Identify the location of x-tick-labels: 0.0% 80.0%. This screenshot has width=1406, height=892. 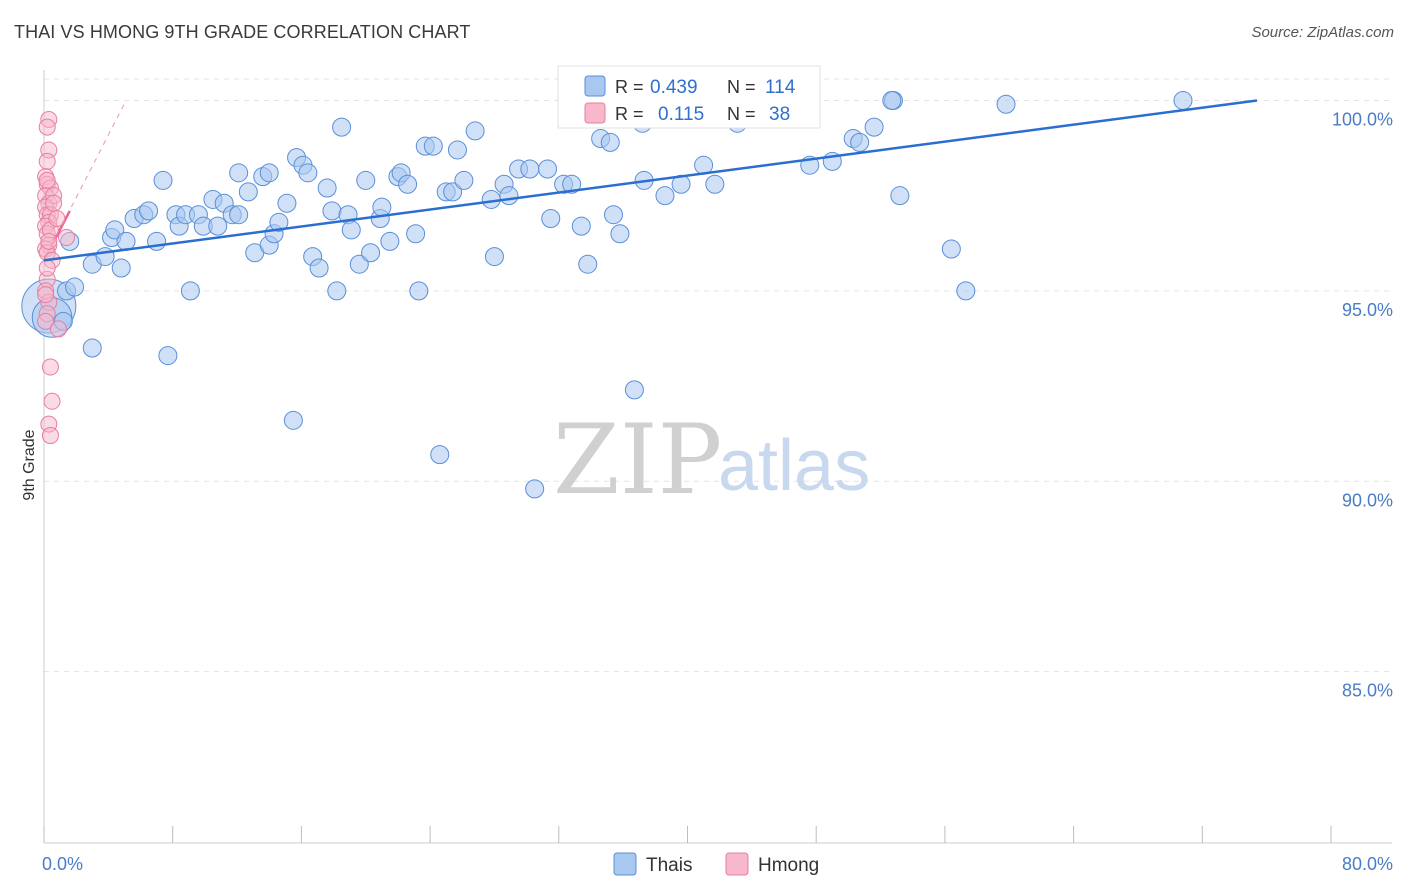
(717, 864).